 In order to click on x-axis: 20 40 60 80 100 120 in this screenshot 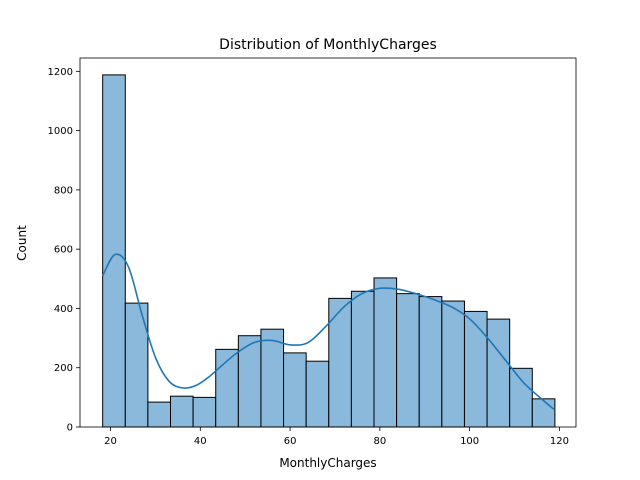, I will do `click(336, 437)`.